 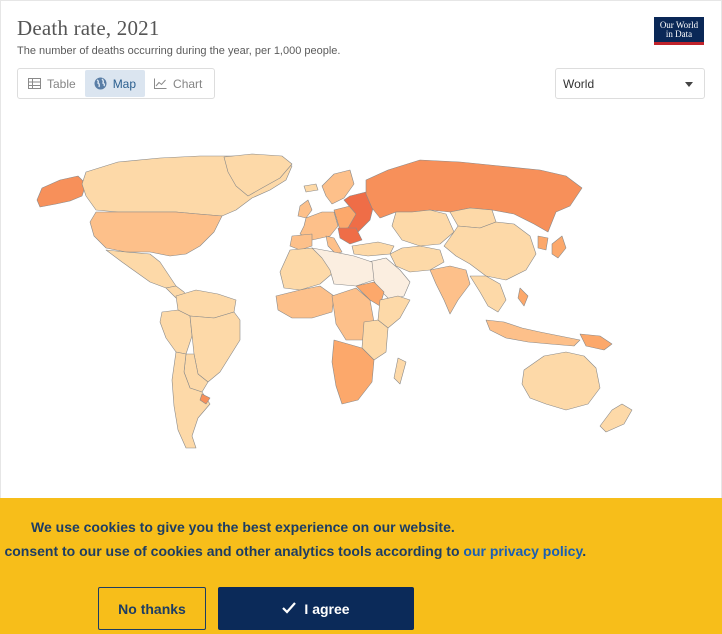 I want to click on logo-line-1: Our World, so click(x=679, y=25).